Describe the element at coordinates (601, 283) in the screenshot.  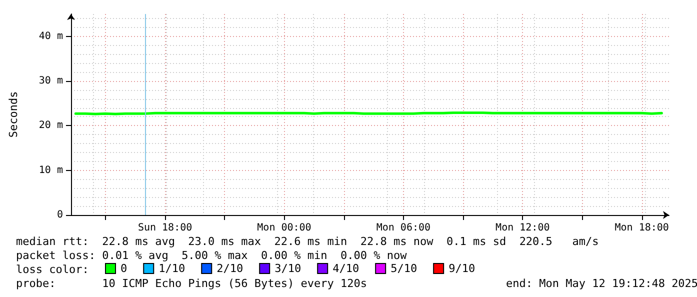
I see `text: end: Mon May 12 19:12:48 2025` at that location.